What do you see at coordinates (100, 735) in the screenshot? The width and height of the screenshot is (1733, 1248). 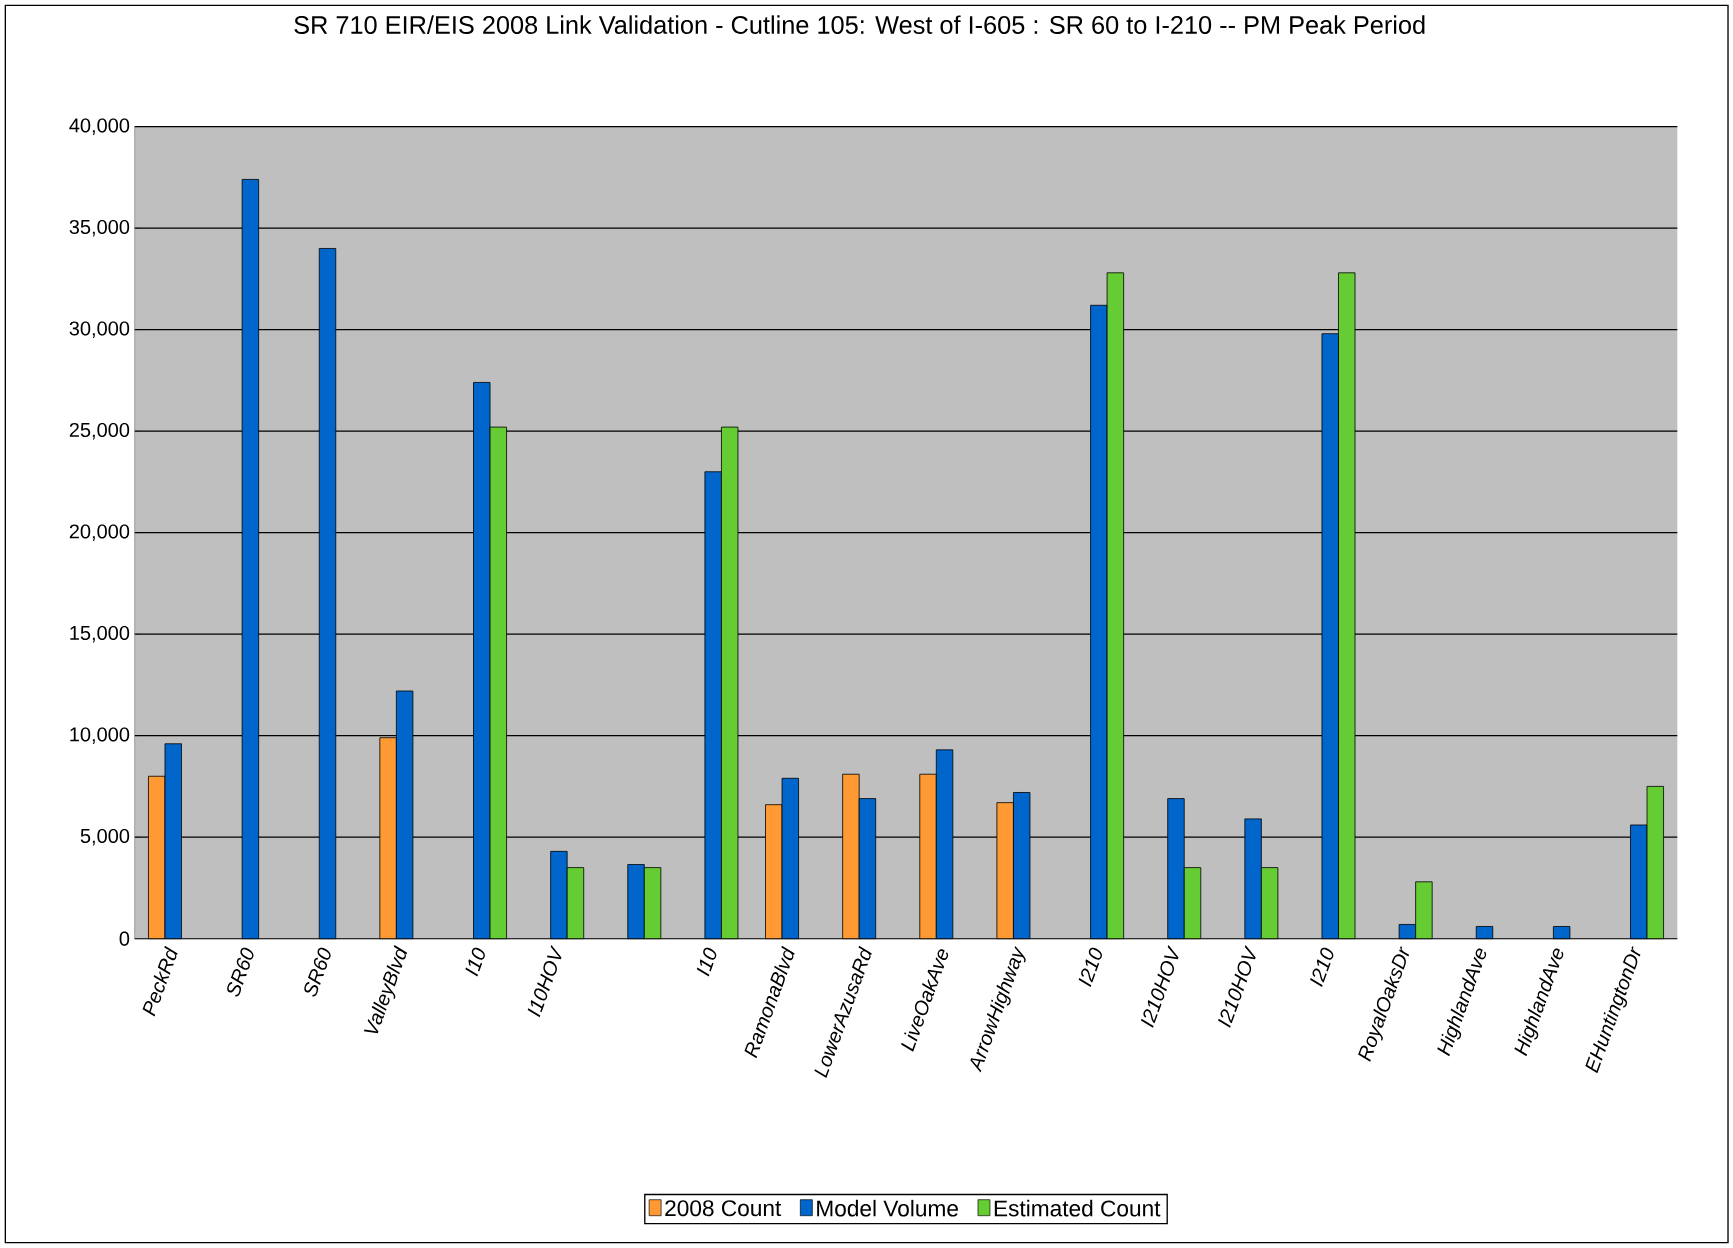 I see `y-tick-label: 10,000` at bounding box center [100, 735].